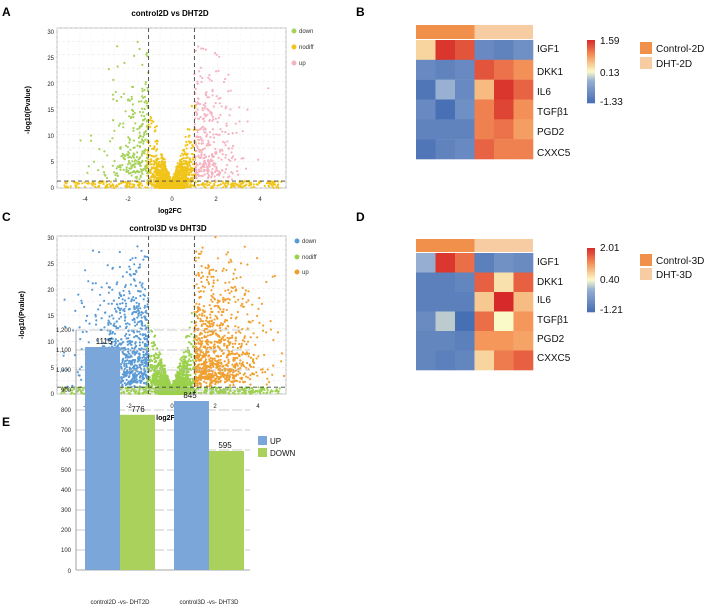  Describe the element at coordinates (306, 48) in the screenshot. I see `legend-label-nodiff: nodiff` at that location.